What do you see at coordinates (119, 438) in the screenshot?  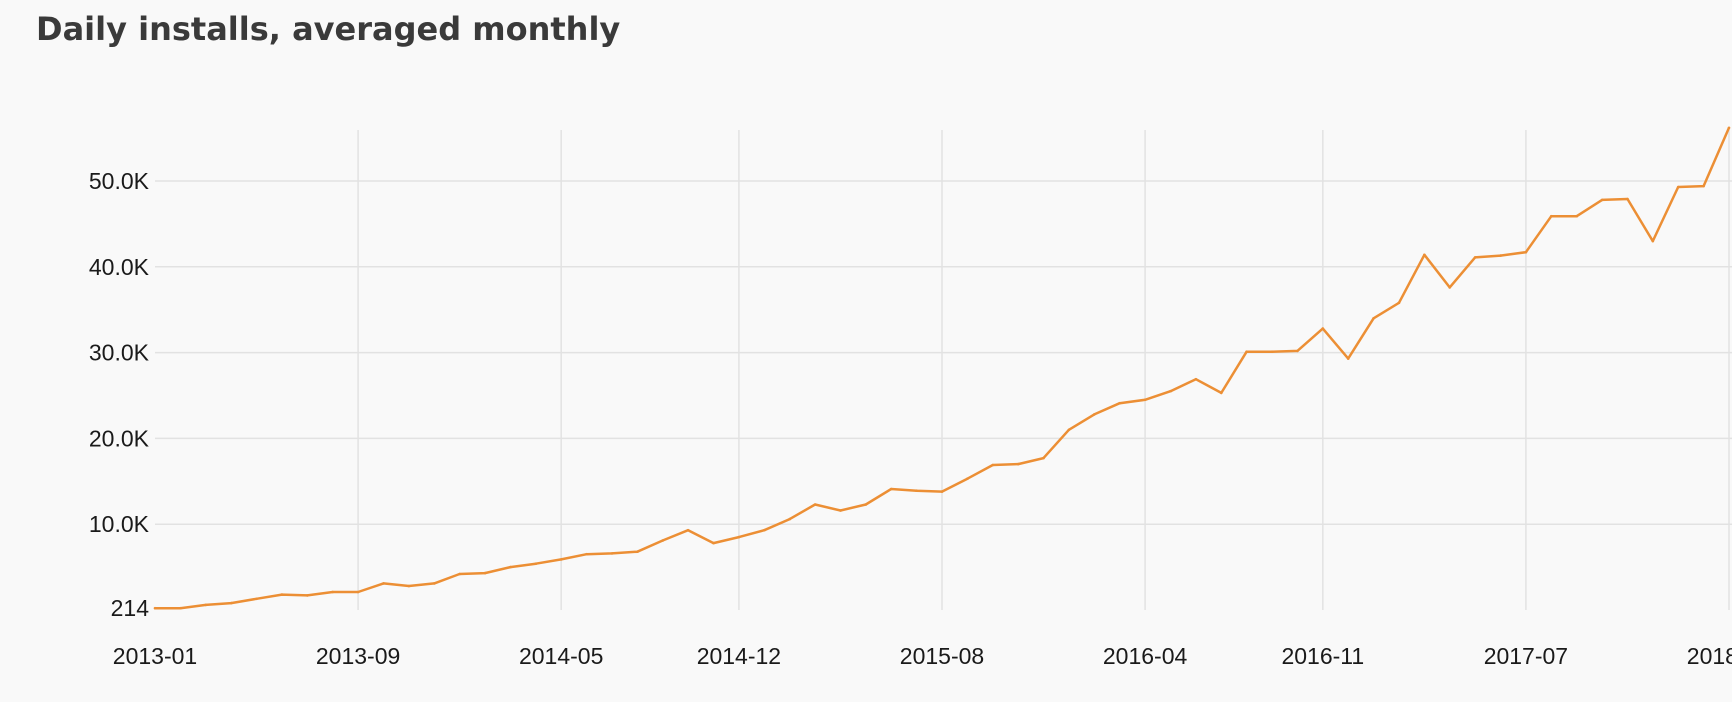 I see `y-tick-label: 20.0K` at bounding box center [119, 438].